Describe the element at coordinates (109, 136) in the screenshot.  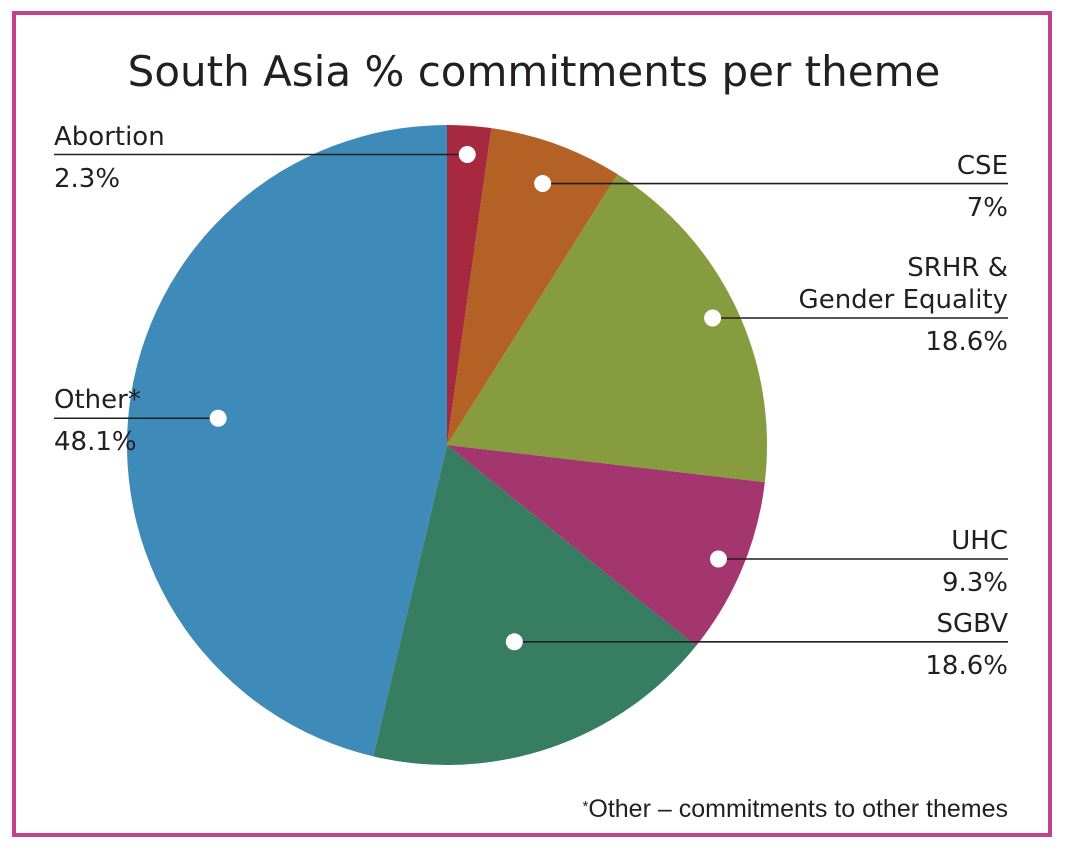
I see `label-name-abortion: Abortion` at that location.